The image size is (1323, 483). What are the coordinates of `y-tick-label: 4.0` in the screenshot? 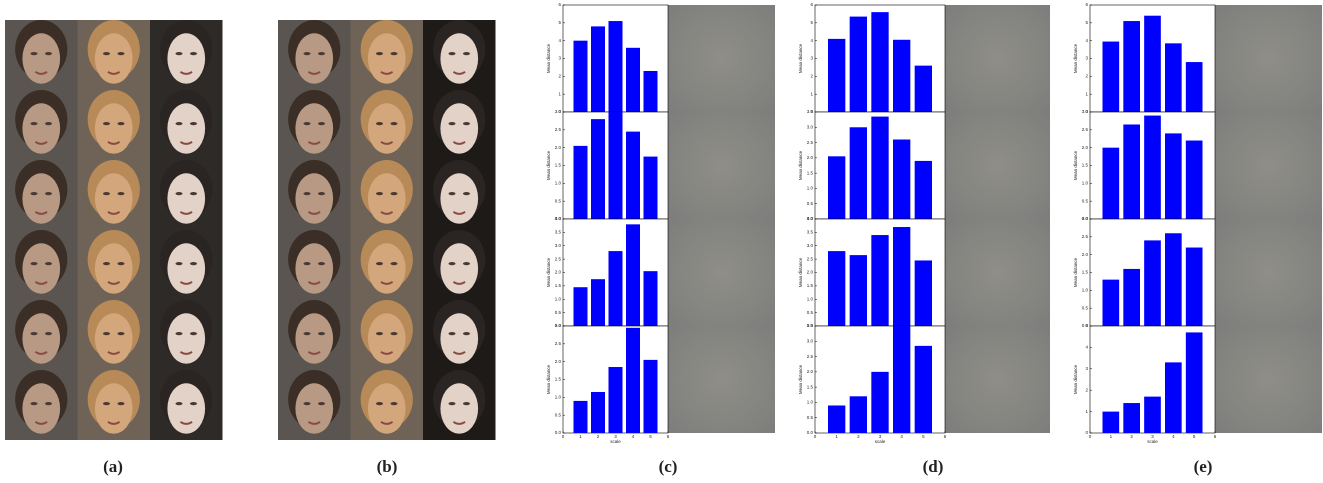 It's located at (558, 218).